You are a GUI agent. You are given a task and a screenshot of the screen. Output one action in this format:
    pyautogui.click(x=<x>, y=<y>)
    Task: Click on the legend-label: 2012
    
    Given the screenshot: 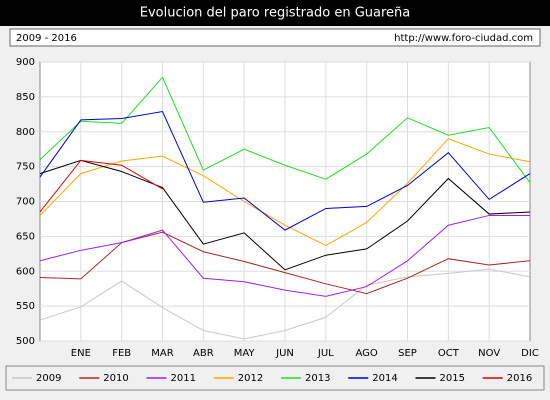 What is the action you would take?
    pyautogui.click(x=250, y=378)
    